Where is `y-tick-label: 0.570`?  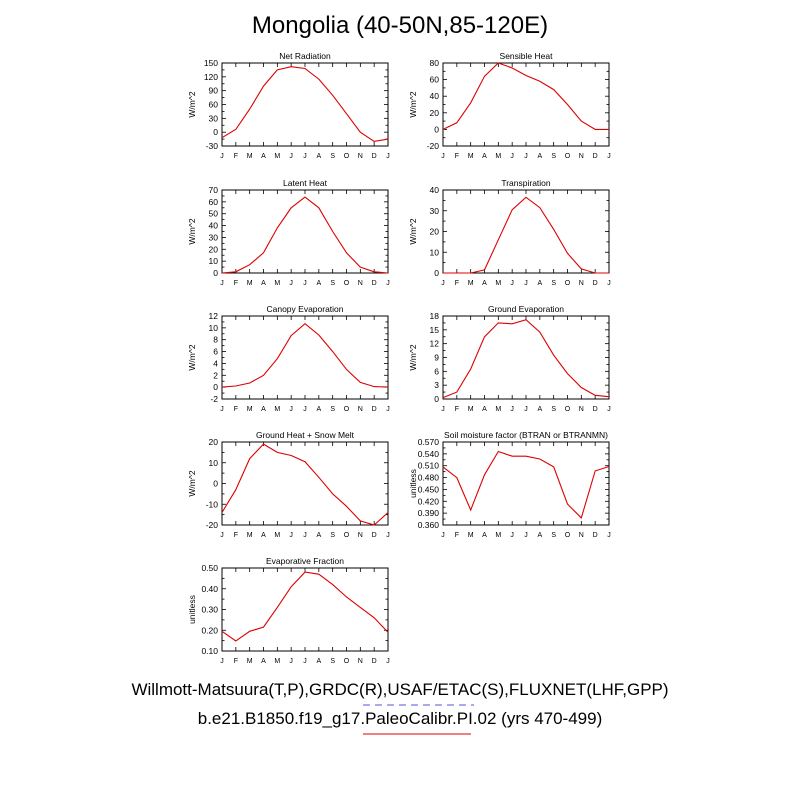 y-tick-label: 0.570 is located at coordinates (429, 442).